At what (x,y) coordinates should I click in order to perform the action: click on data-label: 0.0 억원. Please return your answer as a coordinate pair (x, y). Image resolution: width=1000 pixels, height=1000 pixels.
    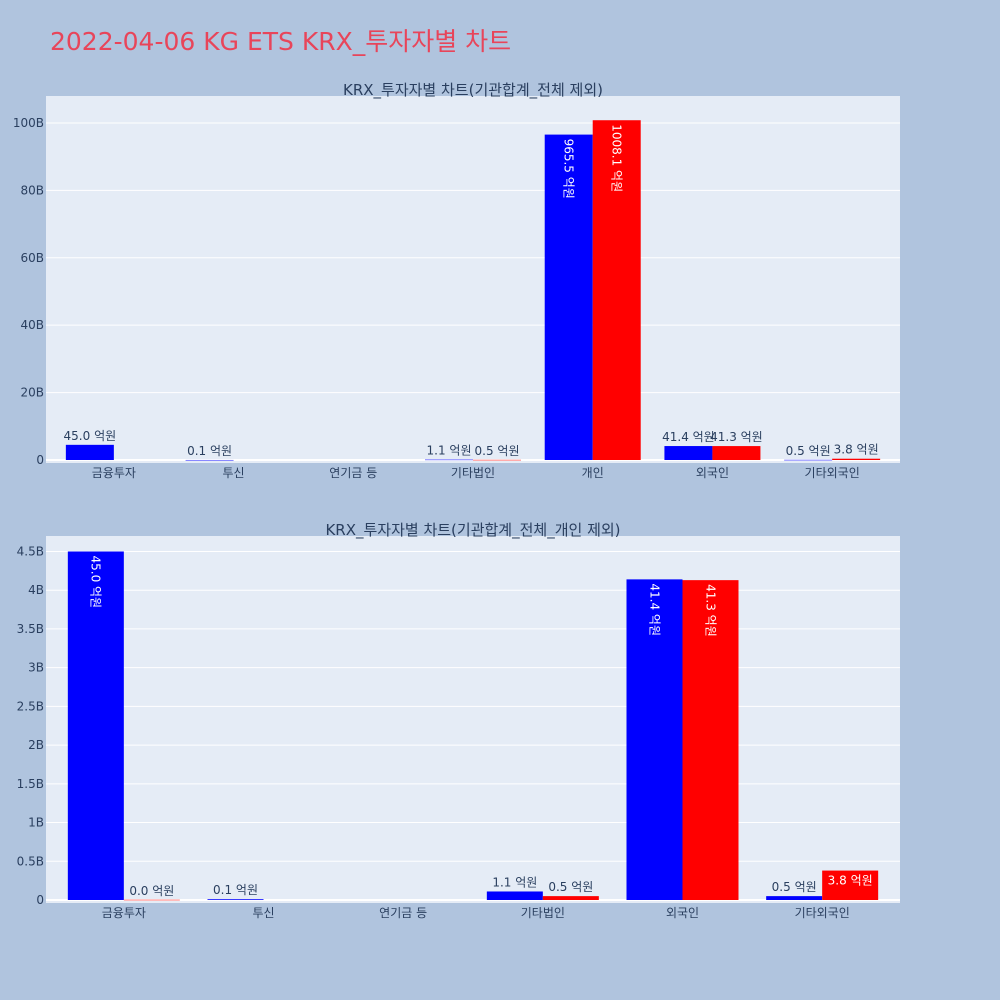
    Looking at the image, I should click on (151, 891).